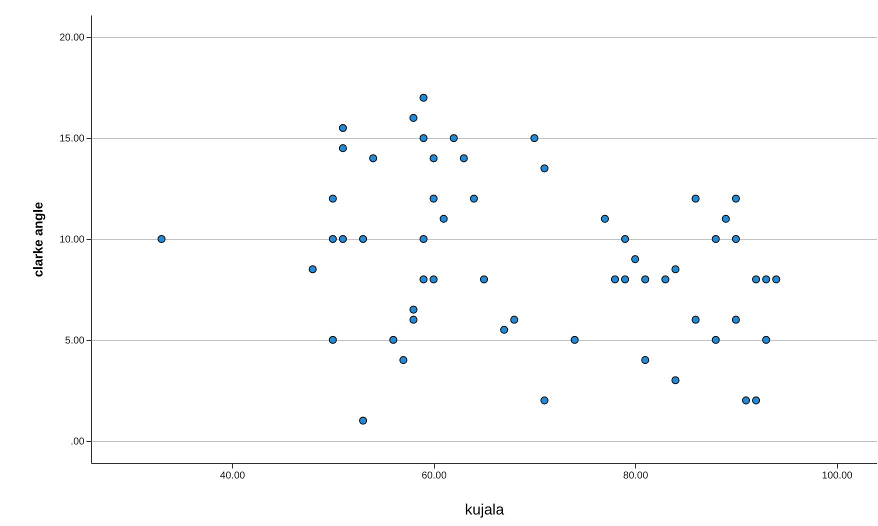  Describe the element at coordinates (72, 139) in the screenshot. I see `y-tick-label: 15.00` at that location.